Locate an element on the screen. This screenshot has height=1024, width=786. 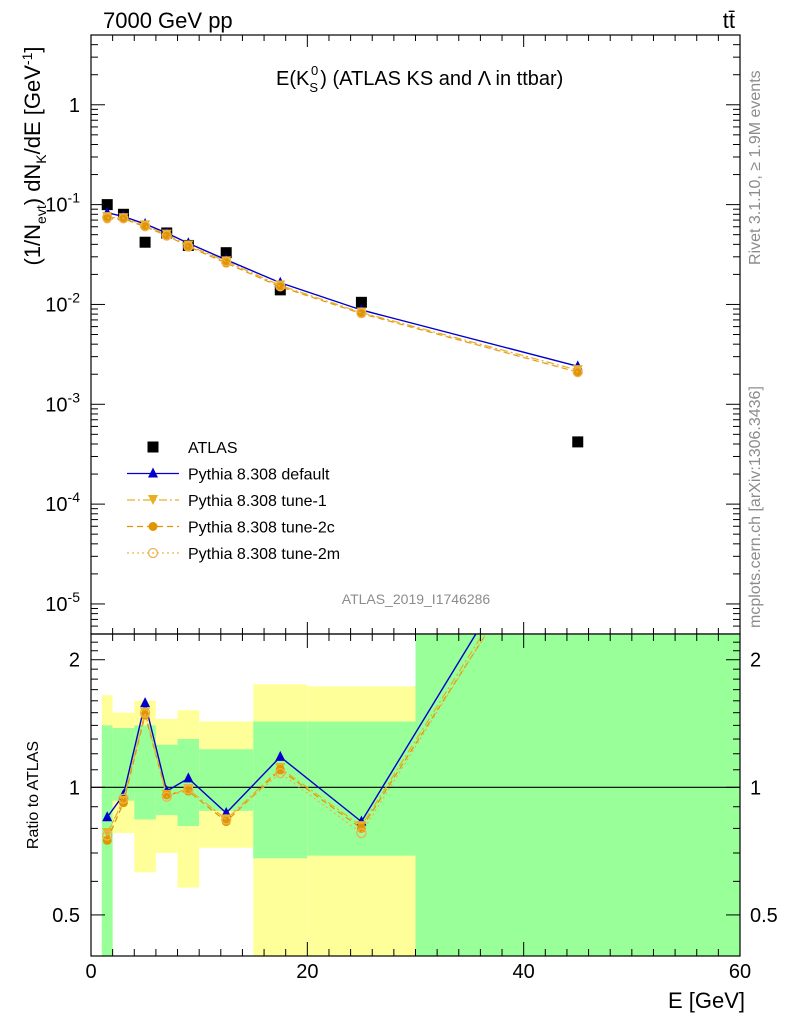
main-ytick-label: 10⁻⁴ is located at coordinates (62, 502).